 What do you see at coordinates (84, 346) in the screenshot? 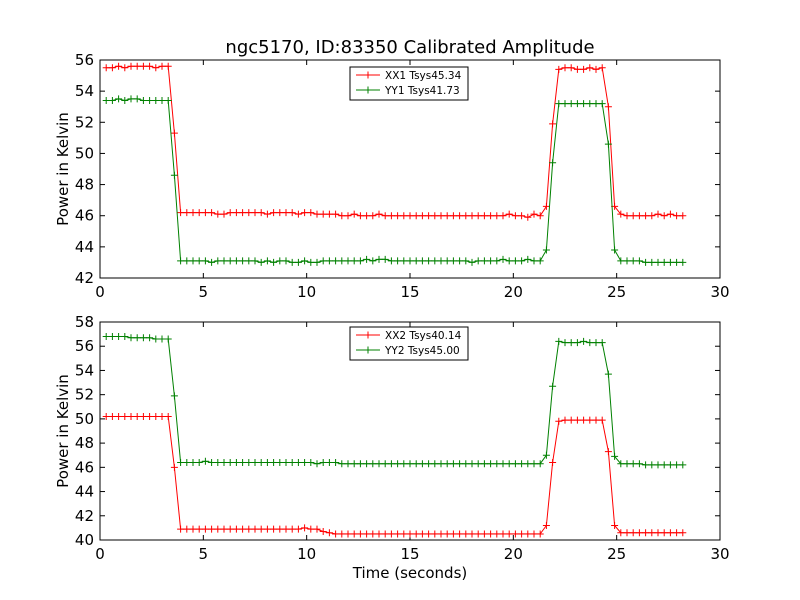
I see `y-tick-label: 56` at bounding box center [84, 346].